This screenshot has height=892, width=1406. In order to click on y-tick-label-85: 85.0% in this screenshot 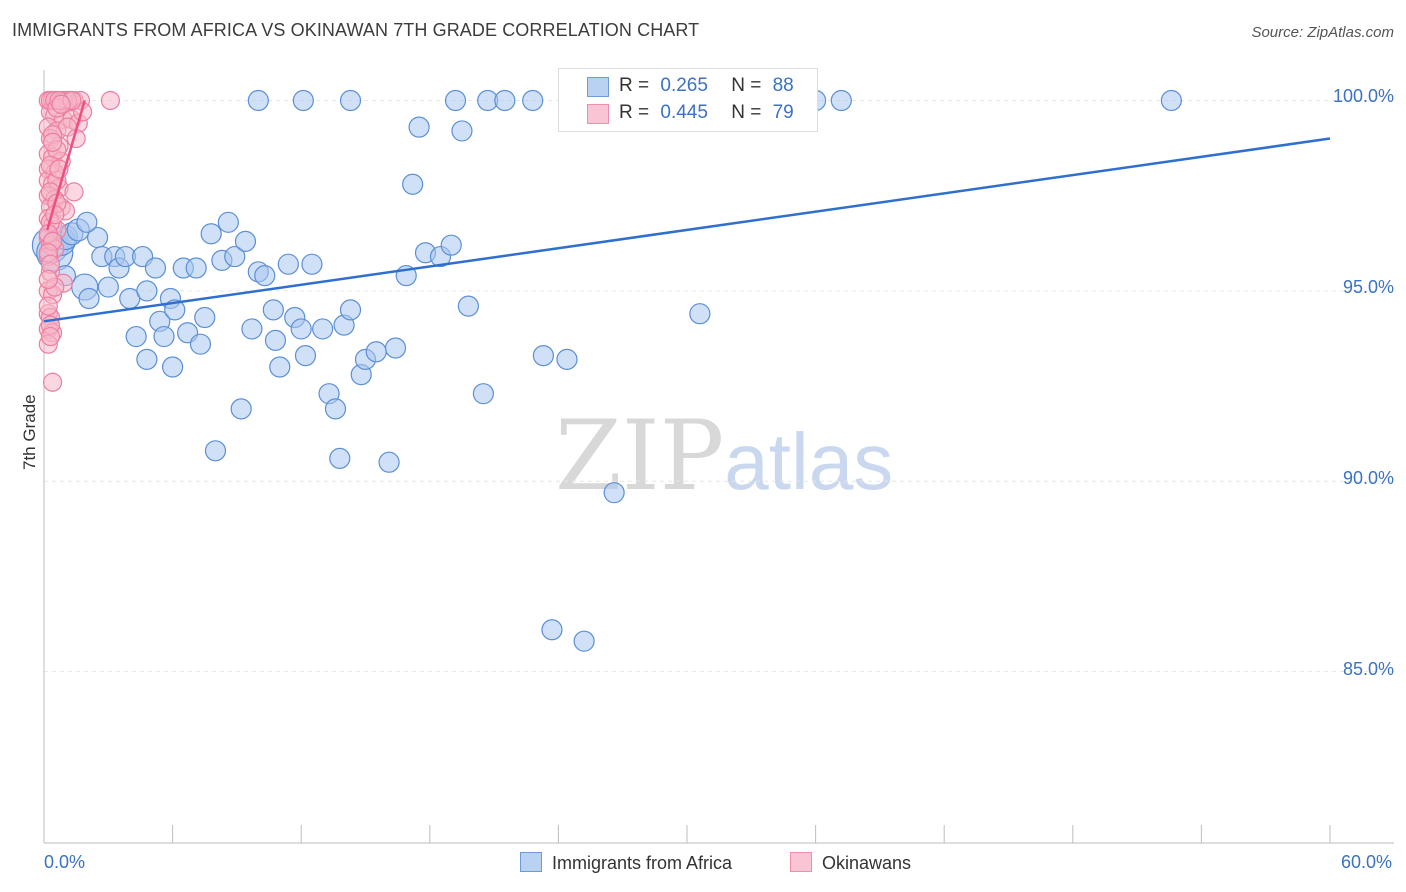, I will do `click(1368, 669)`.